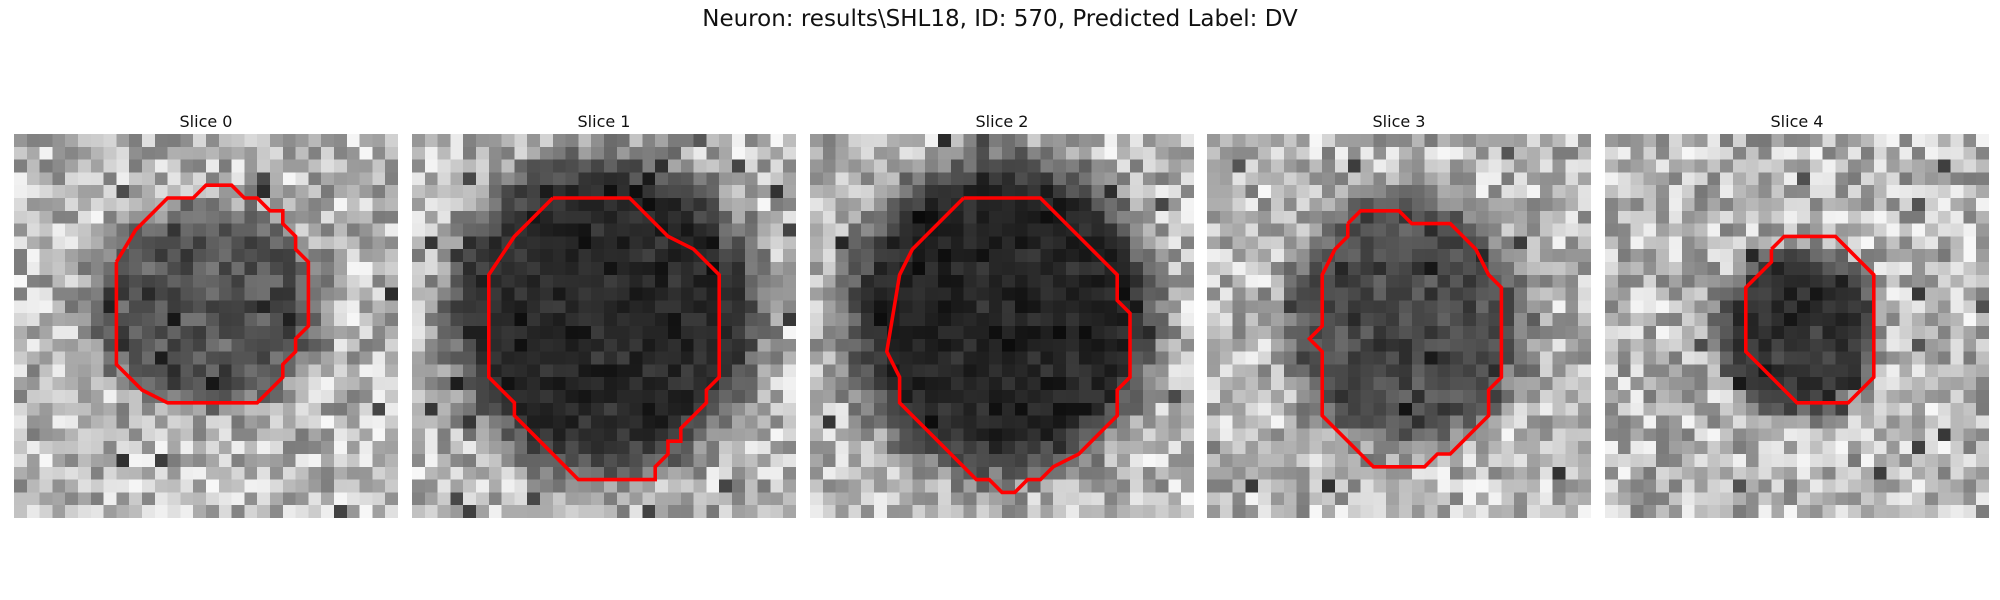 Image resolution: width=2000 pixels, height=600 pixels. What do you see at coordinates (1002, 121) in the screenshot?
I see `slice-title-2: Slice 2` at bounding box center [1002, 121].